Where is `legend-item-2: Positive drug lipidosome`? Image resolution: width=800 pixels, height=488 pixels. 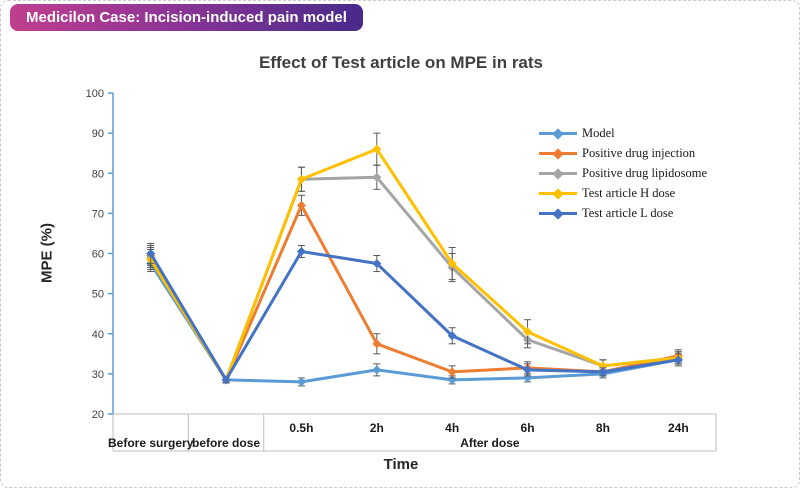 legend-item-2: Positive drug lipidosome is located at coordinates (623, 173).